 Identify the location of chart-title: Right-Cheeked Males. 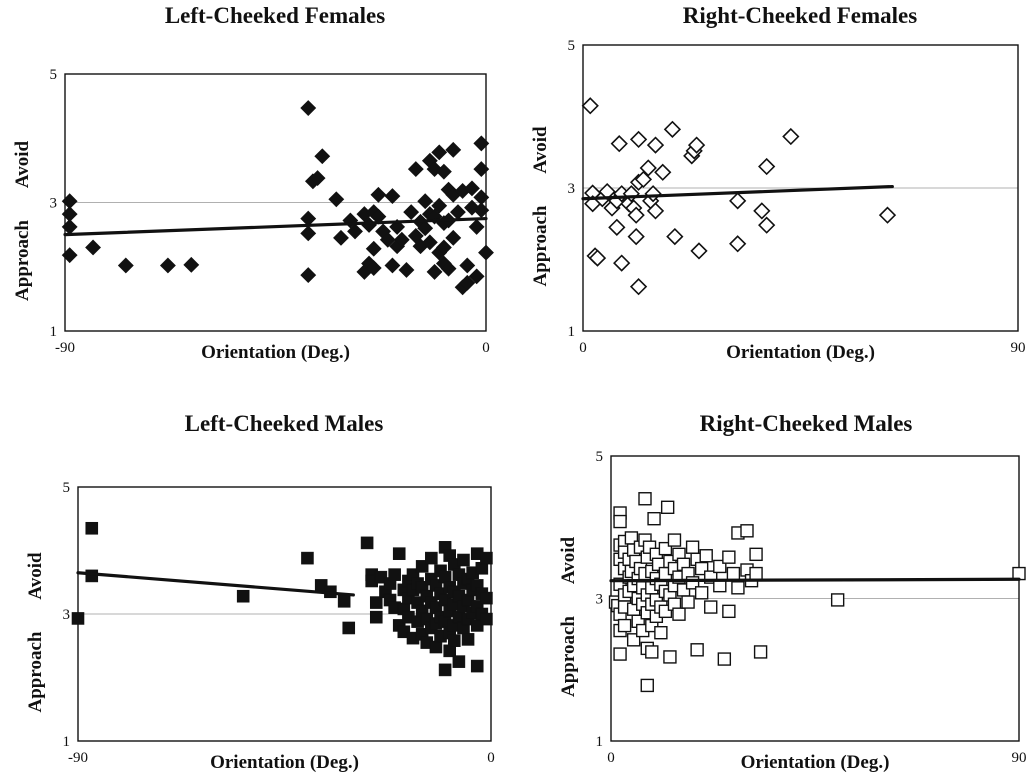
(806, 423).